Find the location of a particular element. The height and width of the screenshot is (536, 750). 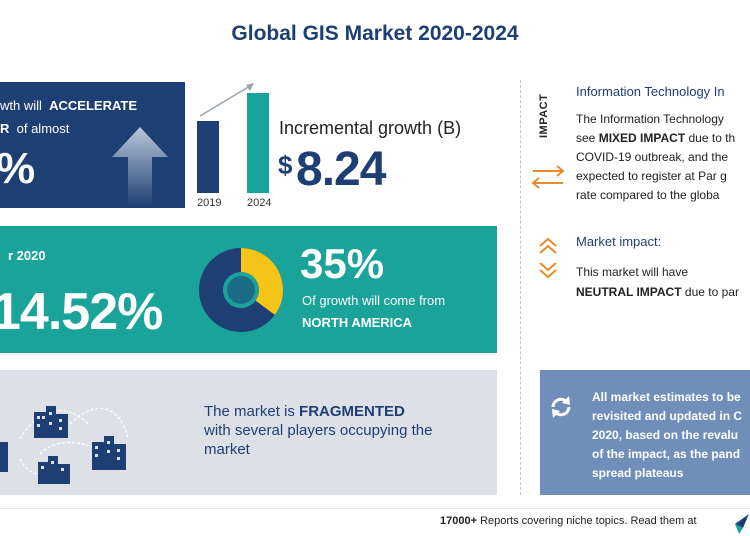

brand-logo-icon is located at coordinates (742, 524).